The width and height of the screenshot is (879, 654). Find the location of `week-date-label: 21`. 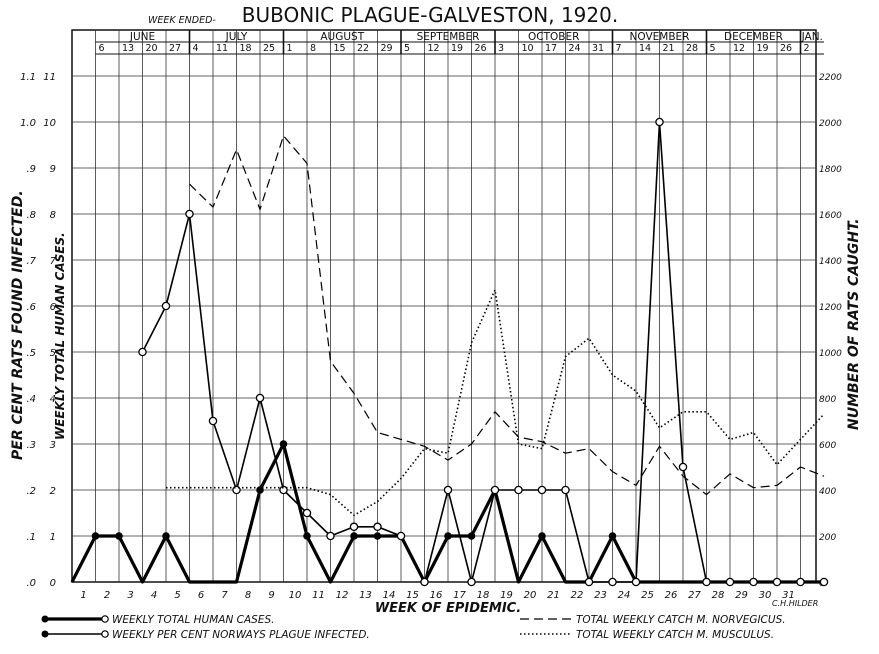

week-date-label: 21 is located at coordinates (669, 48).